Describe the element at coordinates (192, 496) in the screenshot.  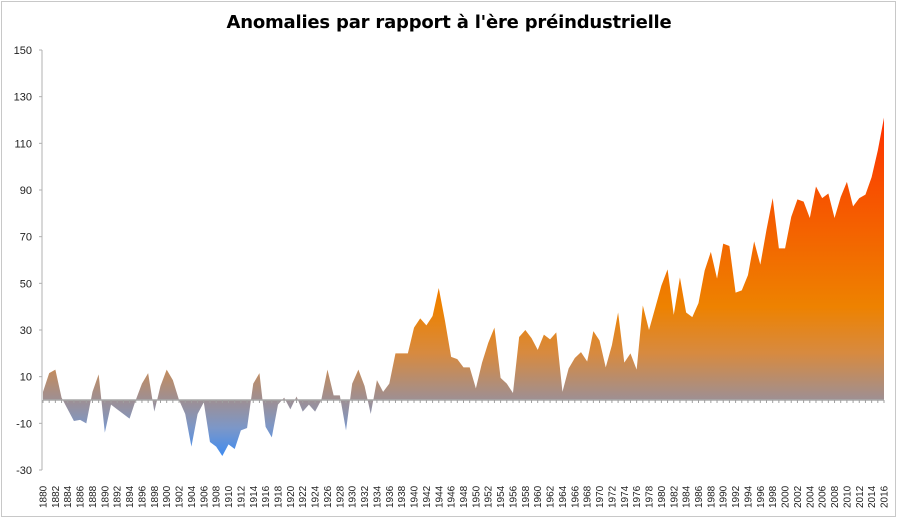
I see `x-tick-label: 1904` at that location.